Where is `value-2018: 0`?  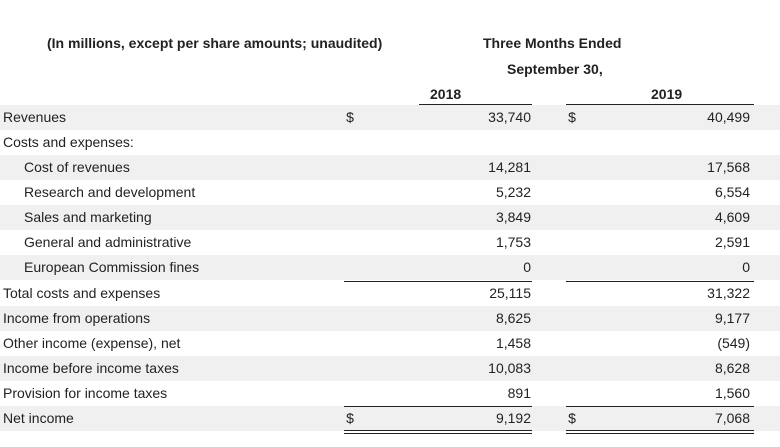 value-2018: 0 is located at coordinates (527, 267).